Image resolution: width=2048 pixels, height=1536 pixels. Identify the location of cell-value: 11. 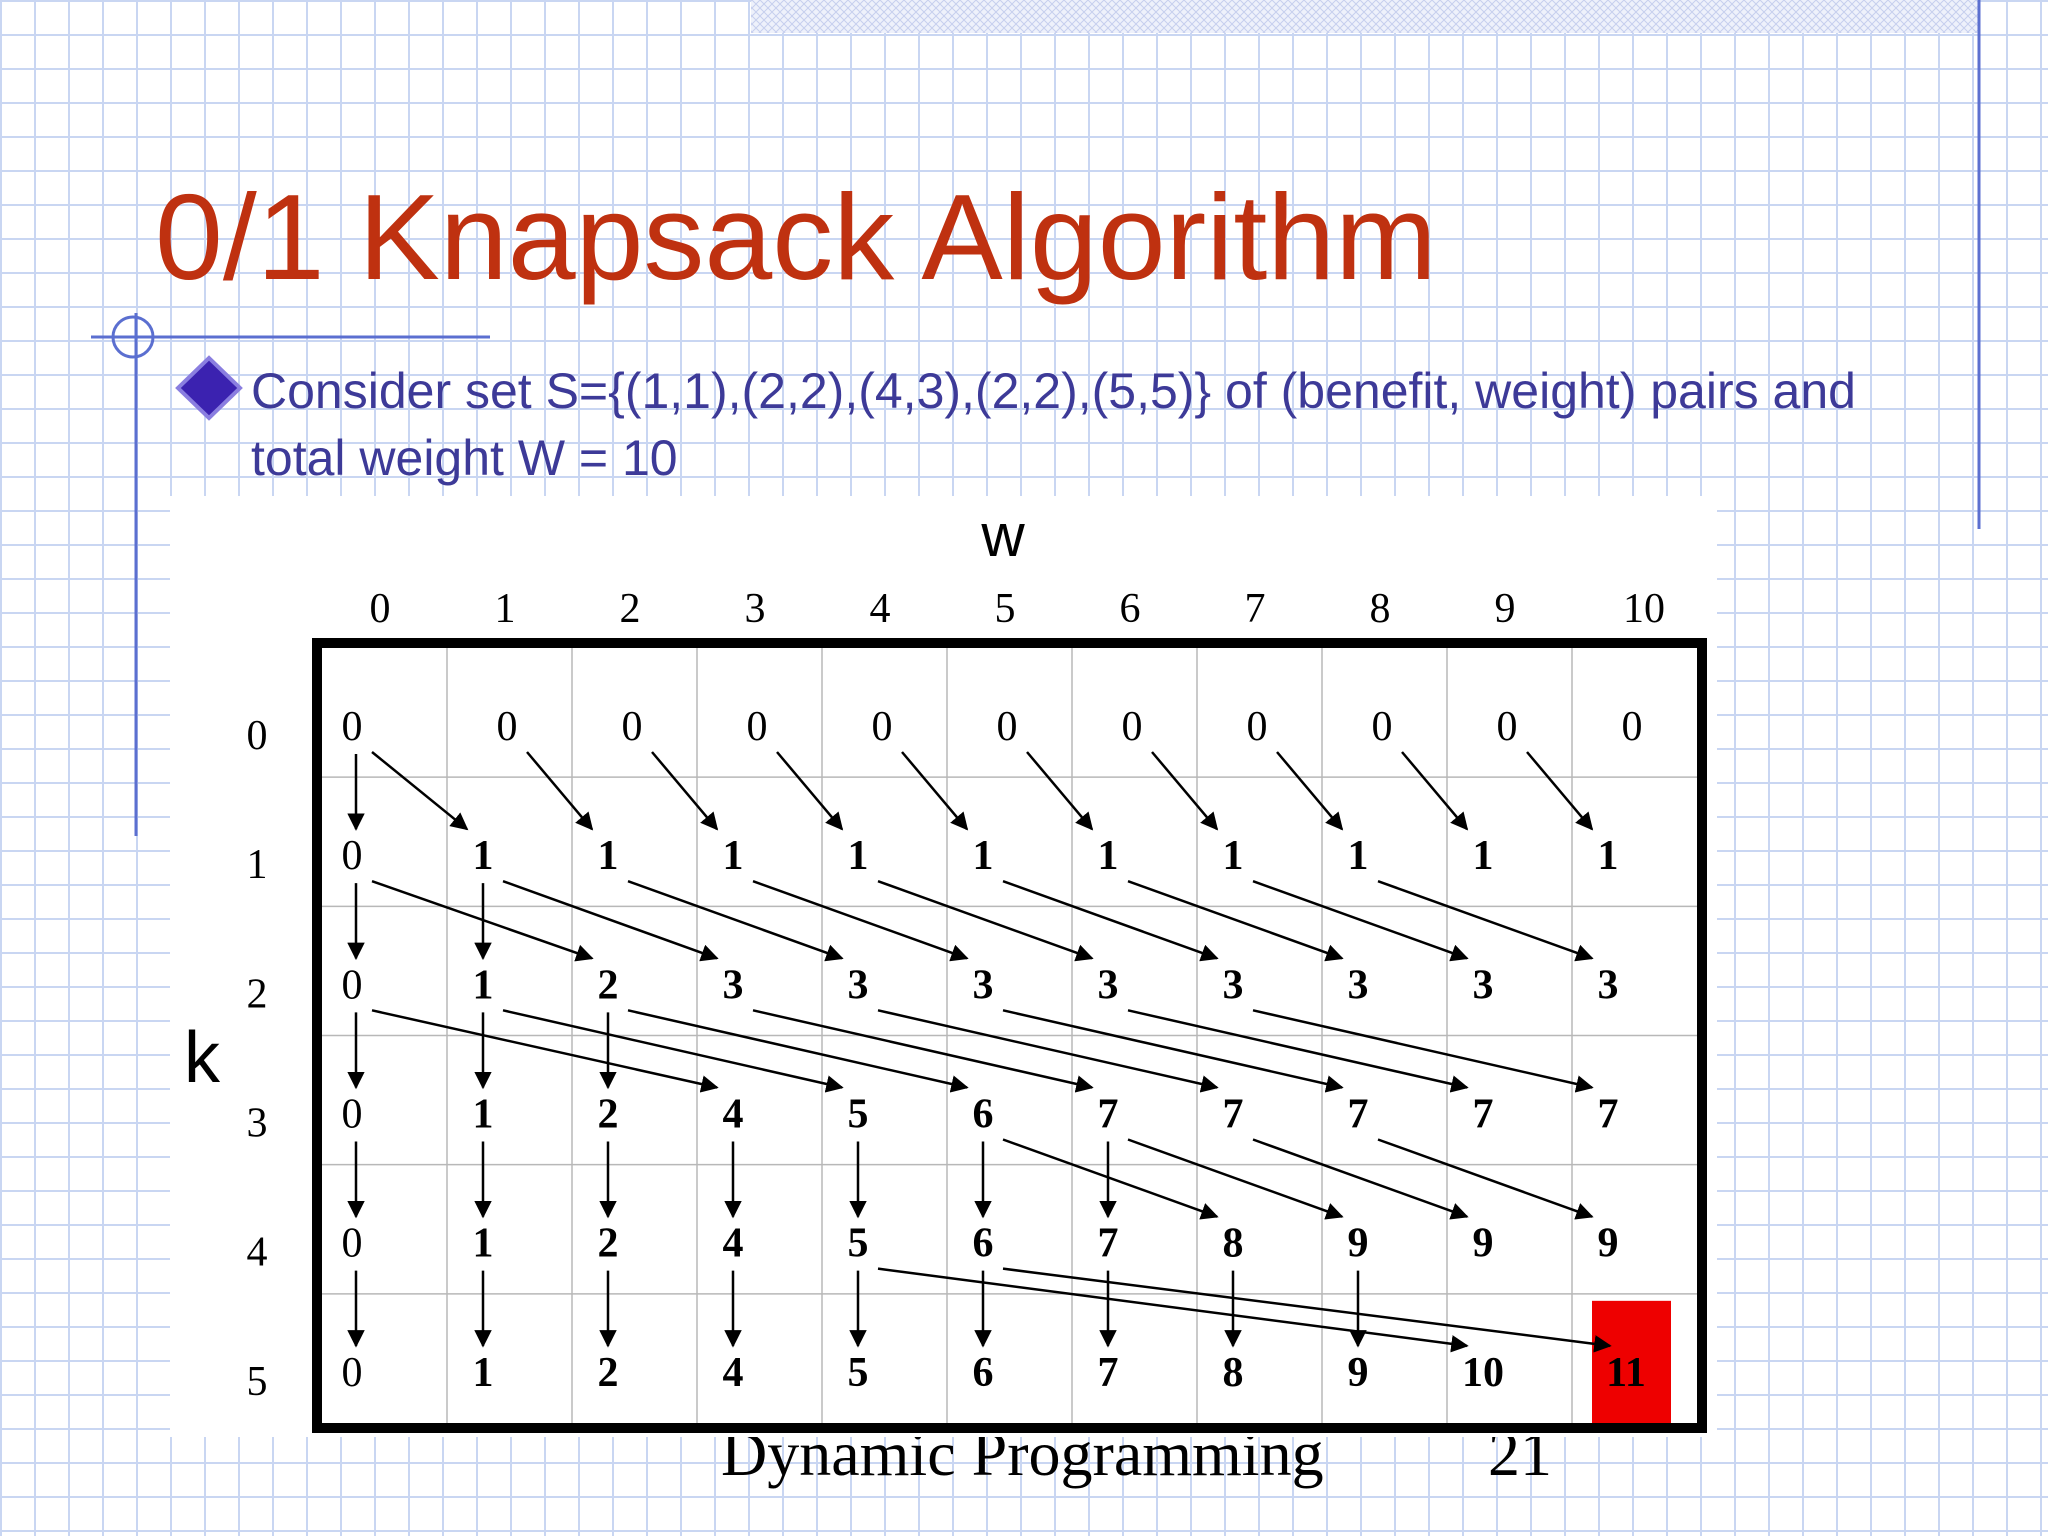
(1626, 1373).